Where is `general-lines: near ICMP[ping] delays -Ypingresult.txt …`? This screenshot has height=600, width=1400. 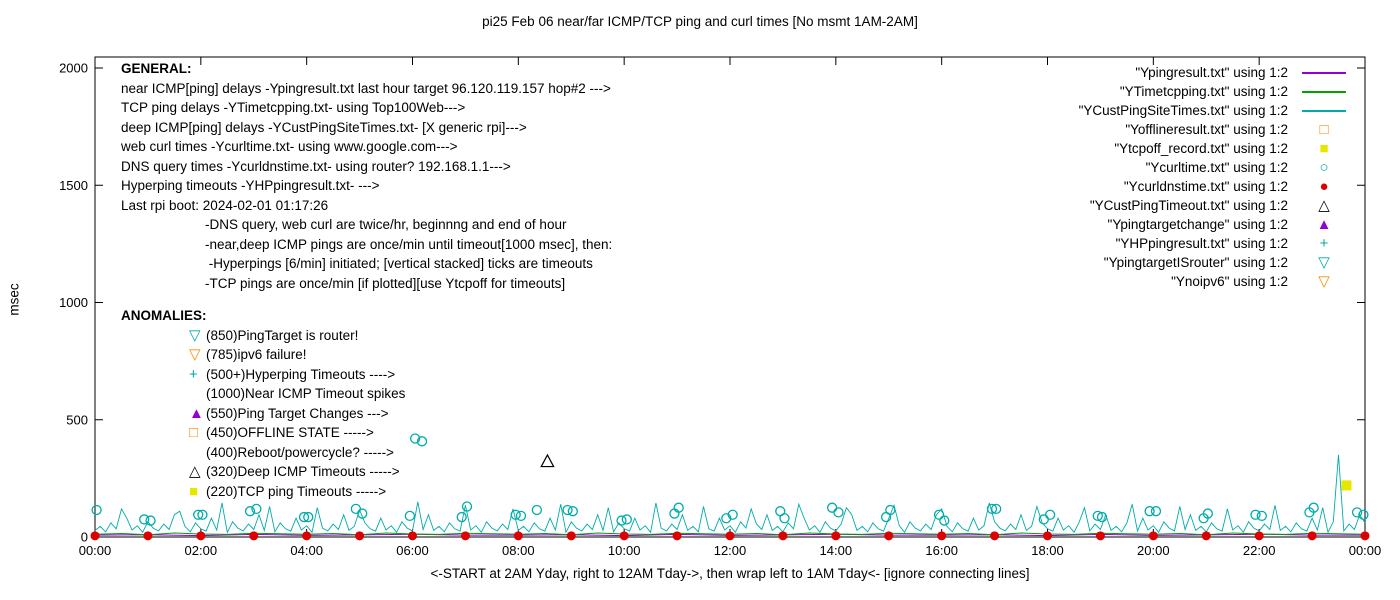 general-lines: near ICMP[ping] delays -Ypingresult.txt … is located at coordinates (366, 186).